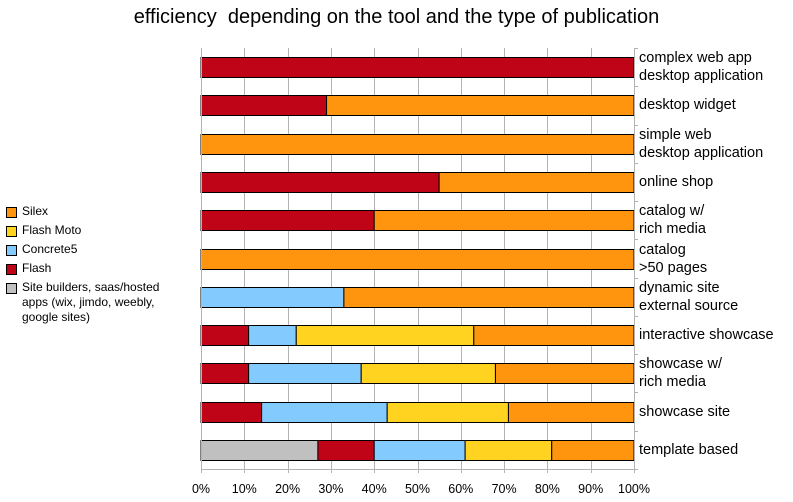 This screenshot has height=502, width=793. I want to click on legend-item: Concrete5, so click(94, 249).